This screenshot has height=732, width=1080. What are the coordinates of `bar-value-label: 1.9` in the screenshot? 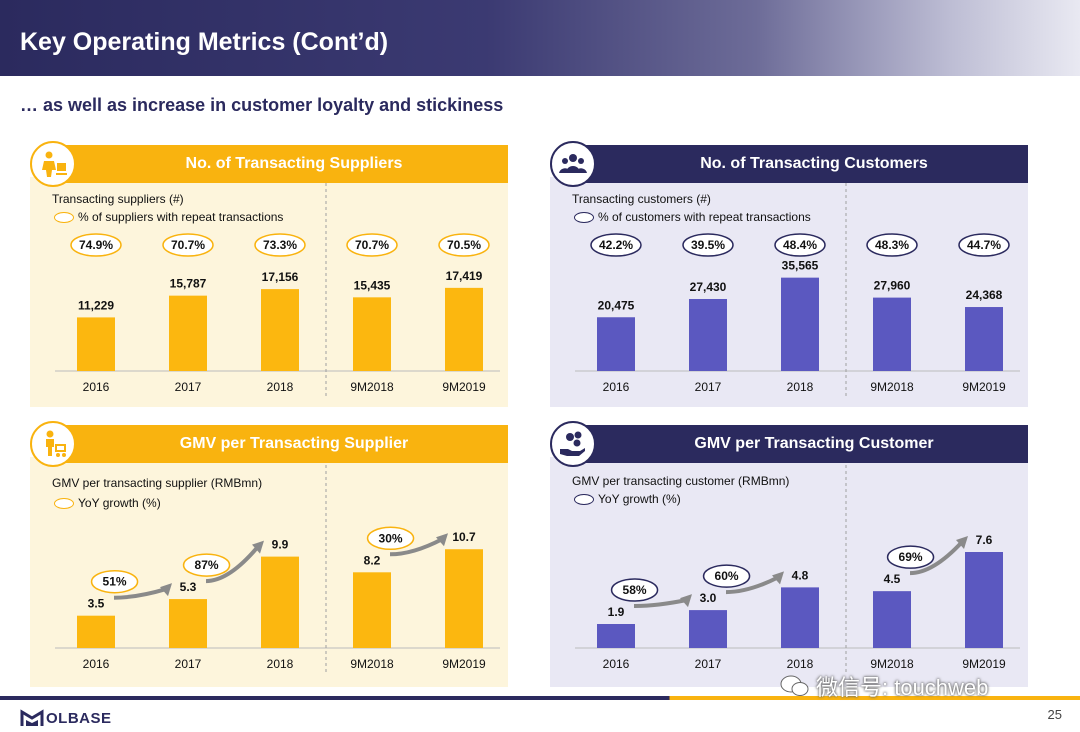 It's located at (616, 612).